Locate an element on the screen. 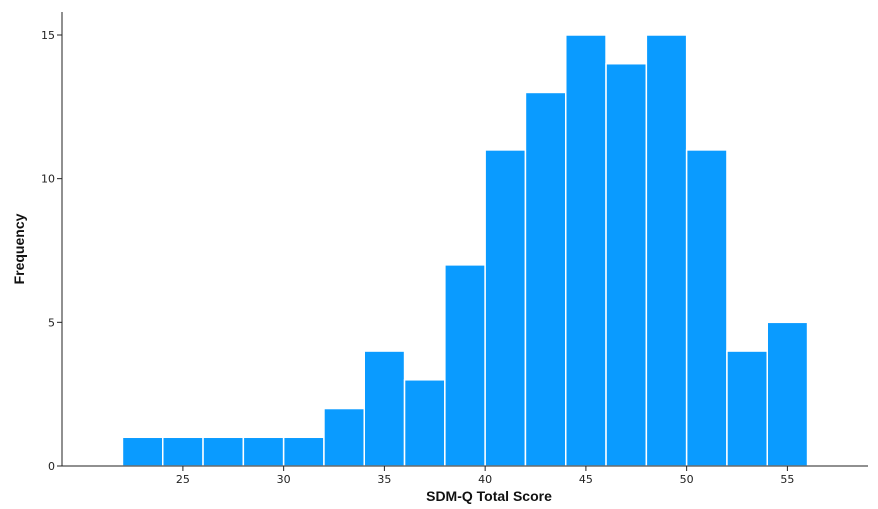  x-tick-label: 40 is located at coordinates (485, 479).